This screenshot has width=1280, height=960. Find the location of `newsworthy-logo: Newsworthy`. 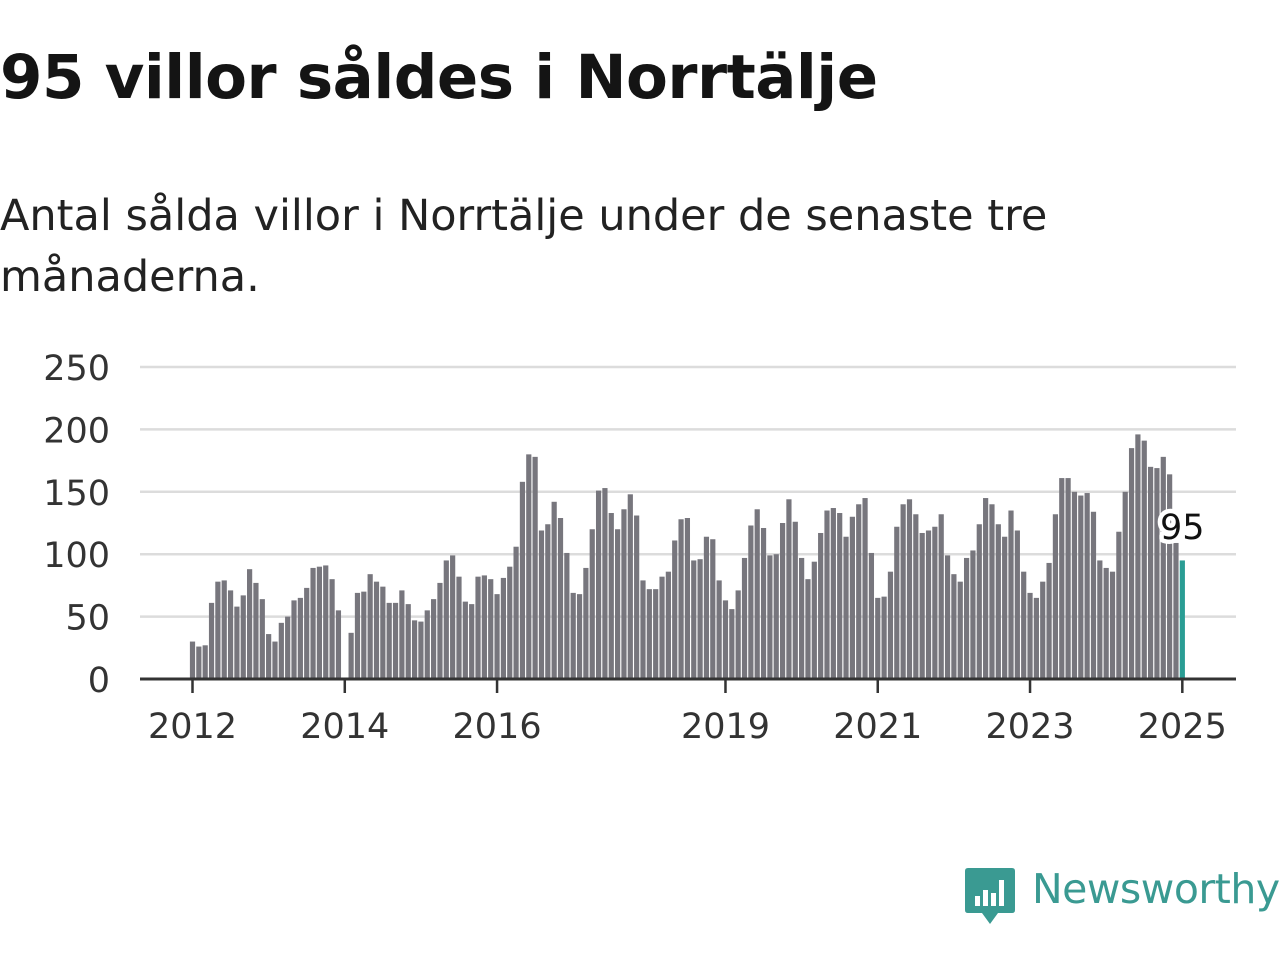

newsworthy-logo: Newsworthy is located at coordinates (1122, 896).